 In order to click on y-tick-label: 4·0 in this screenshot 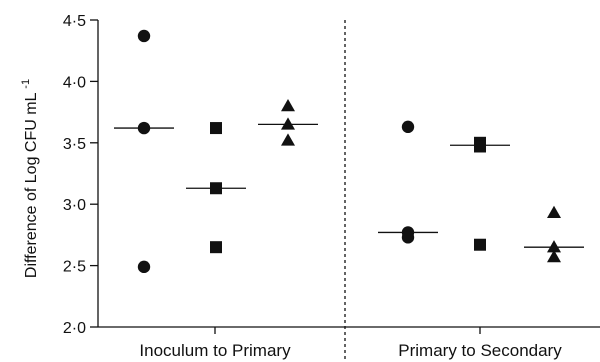, I will do `click(74, 82)`.